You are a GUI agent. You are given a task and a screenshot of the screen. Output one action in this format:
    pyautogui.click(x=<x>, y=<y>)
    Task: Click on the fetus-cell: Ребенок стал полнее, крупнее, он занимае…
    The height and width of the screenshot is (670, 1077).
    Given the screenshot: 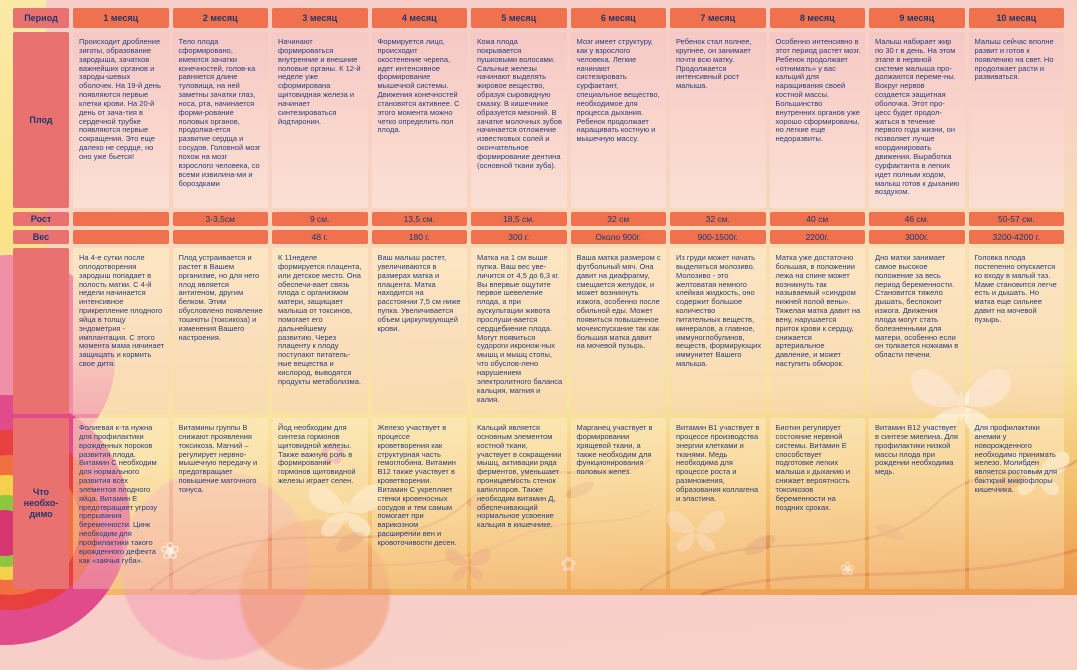 What is the action you would take?
    pyautogui.click(x=718, y=120)
    